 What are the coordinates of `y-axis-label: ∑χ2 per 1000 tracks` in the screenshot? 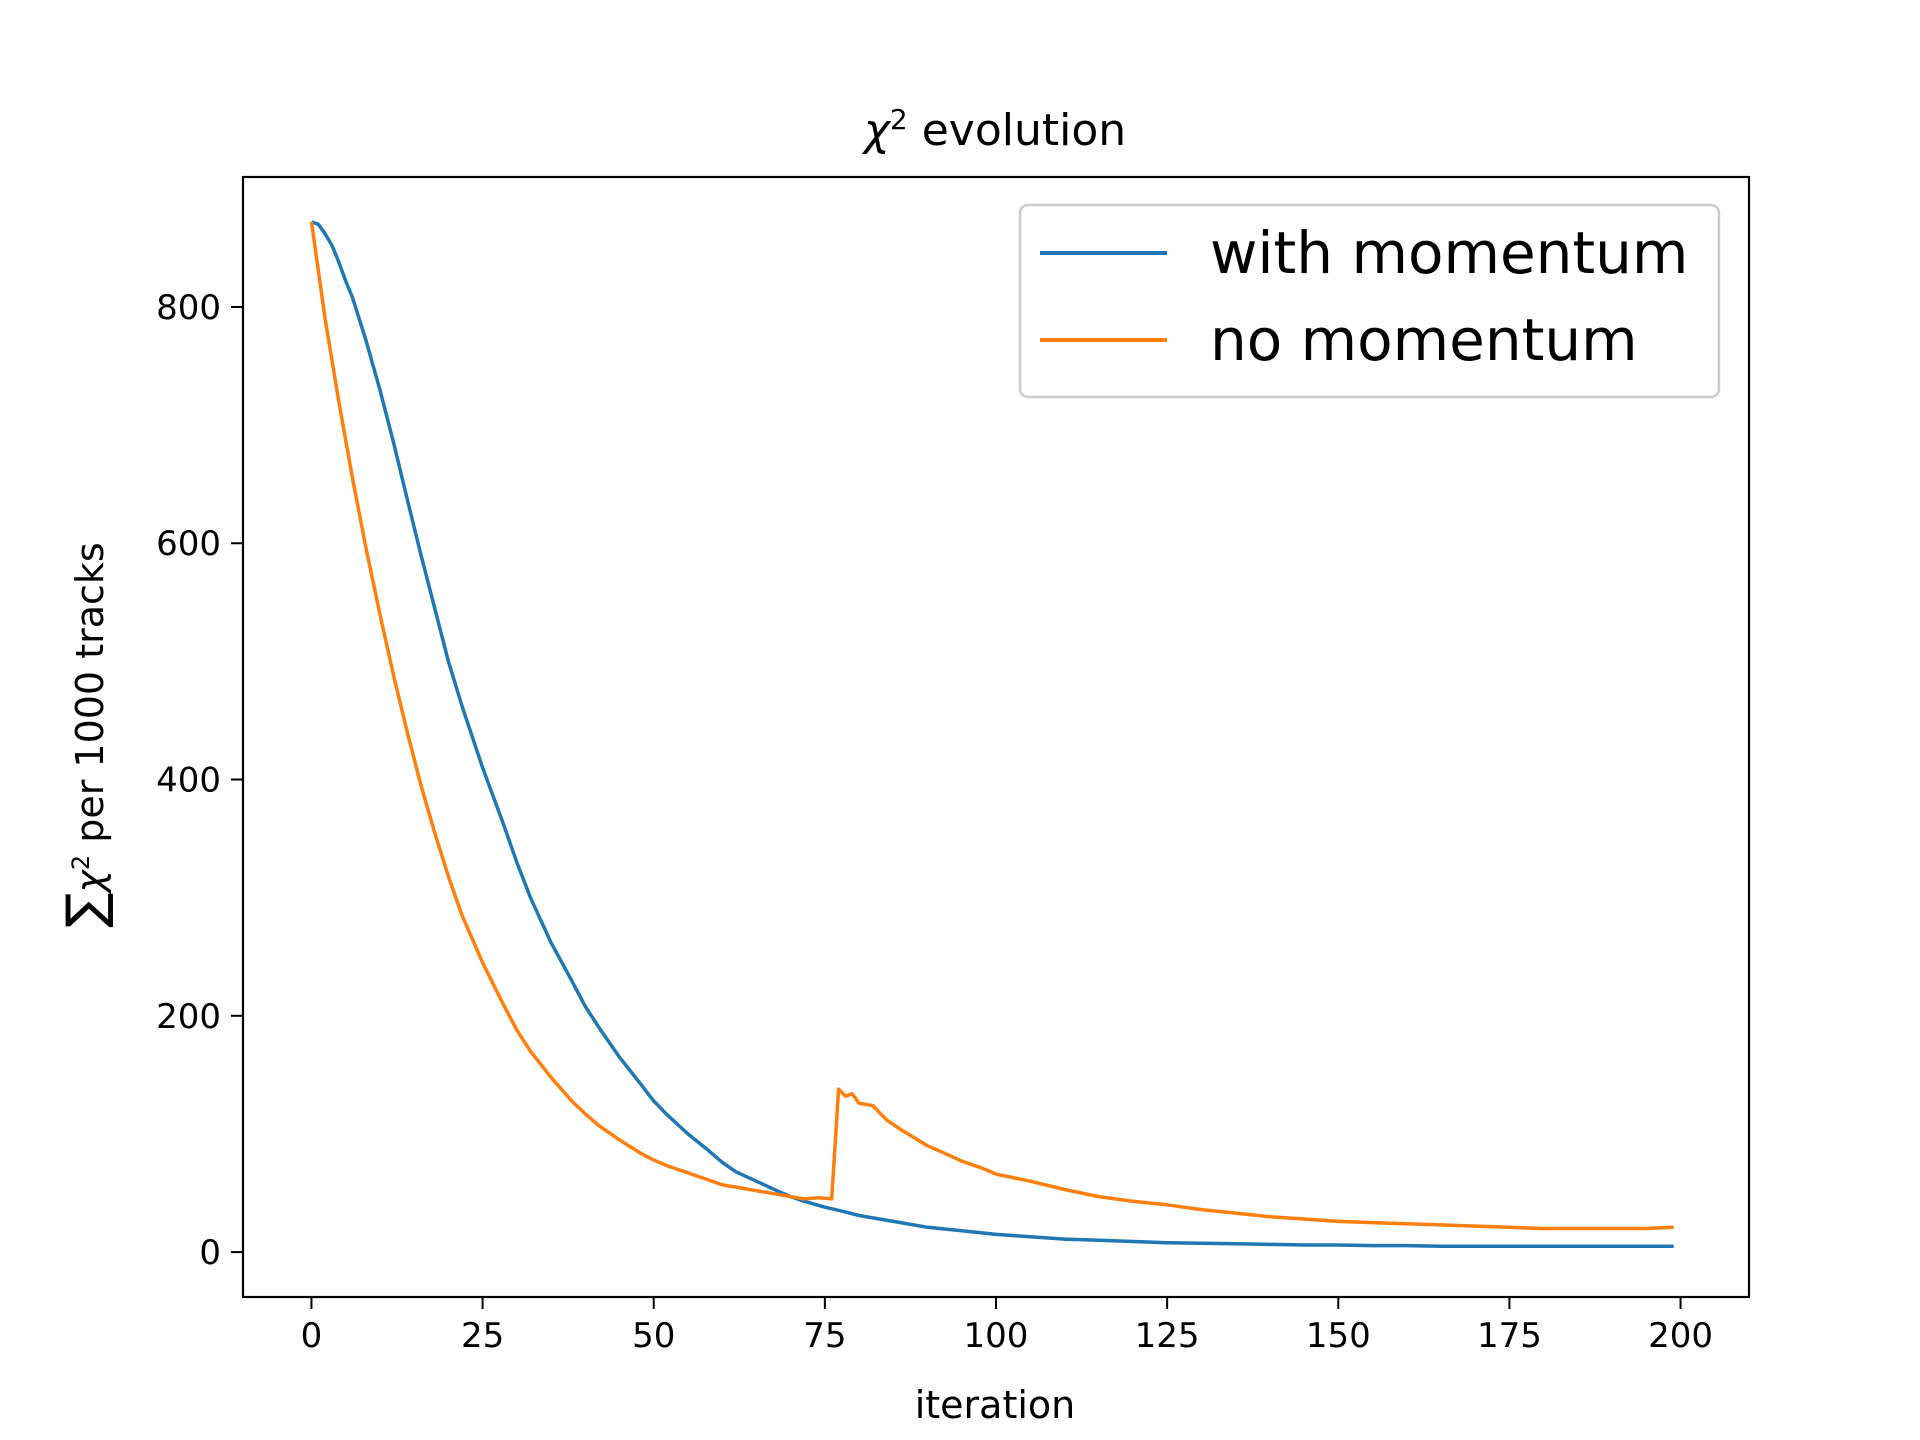 It's located at (86, 734).